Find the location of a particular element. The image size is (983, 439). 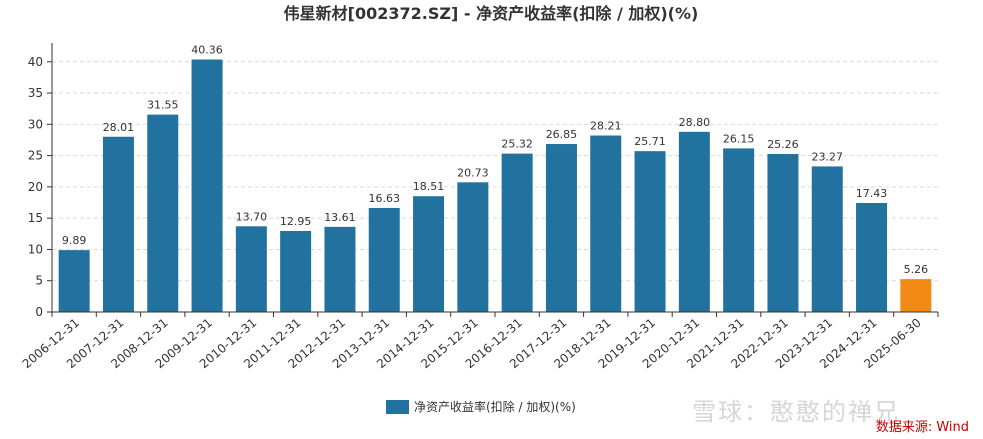

y-tick-label: 30 is located at coordinates (35, 124).